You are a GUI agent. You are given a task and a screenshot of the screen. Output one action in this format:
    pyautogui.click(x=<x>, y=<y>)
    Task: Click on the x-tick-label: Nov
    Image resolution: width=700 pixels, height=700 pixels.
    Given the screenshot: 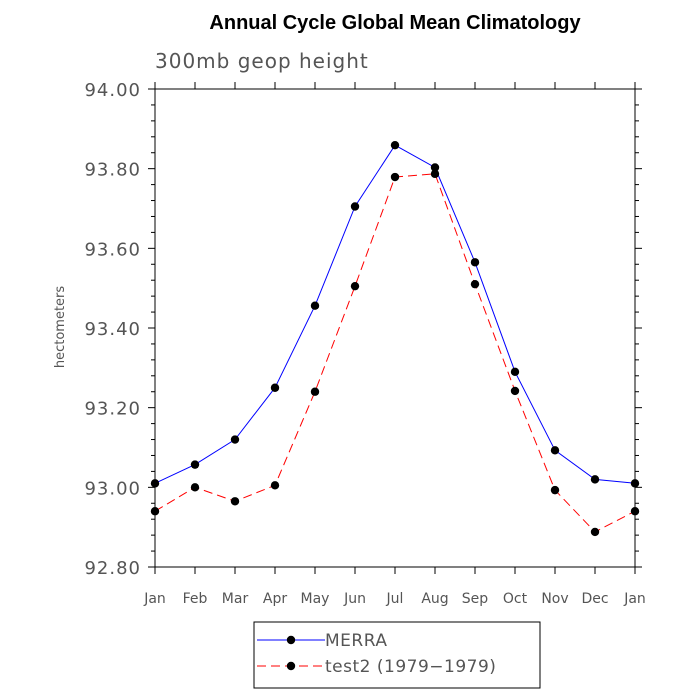 What is the action you would take?
    pyautogui.click(x=554, y=599)
    